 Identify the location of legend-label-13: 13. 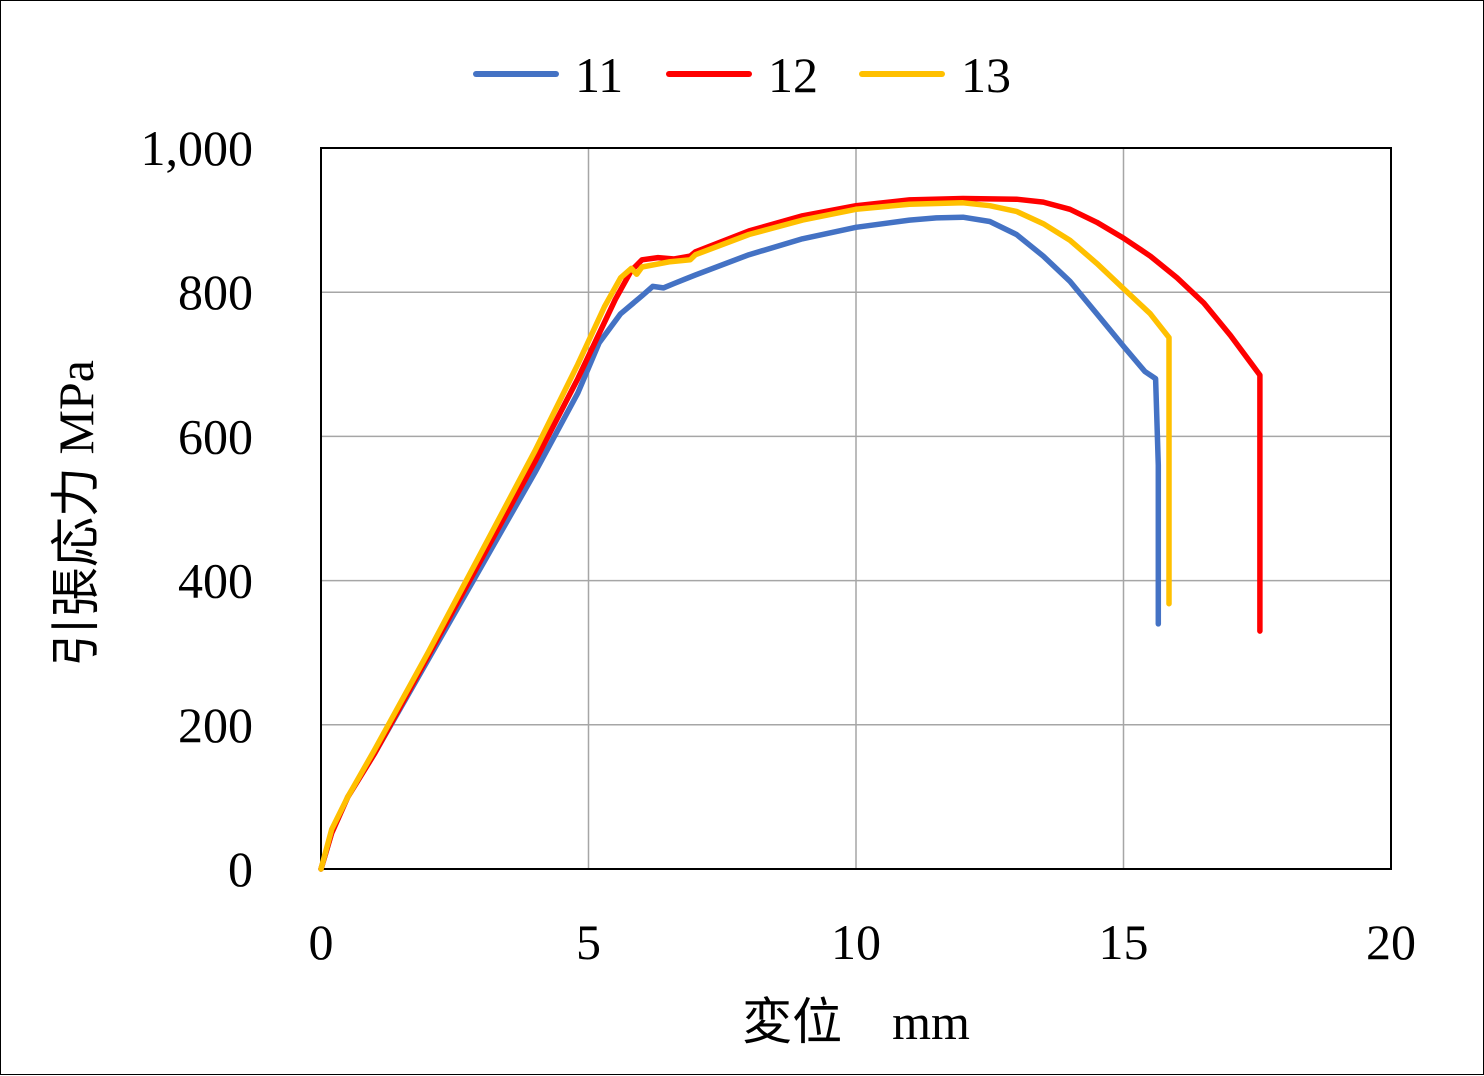
(986, 75).